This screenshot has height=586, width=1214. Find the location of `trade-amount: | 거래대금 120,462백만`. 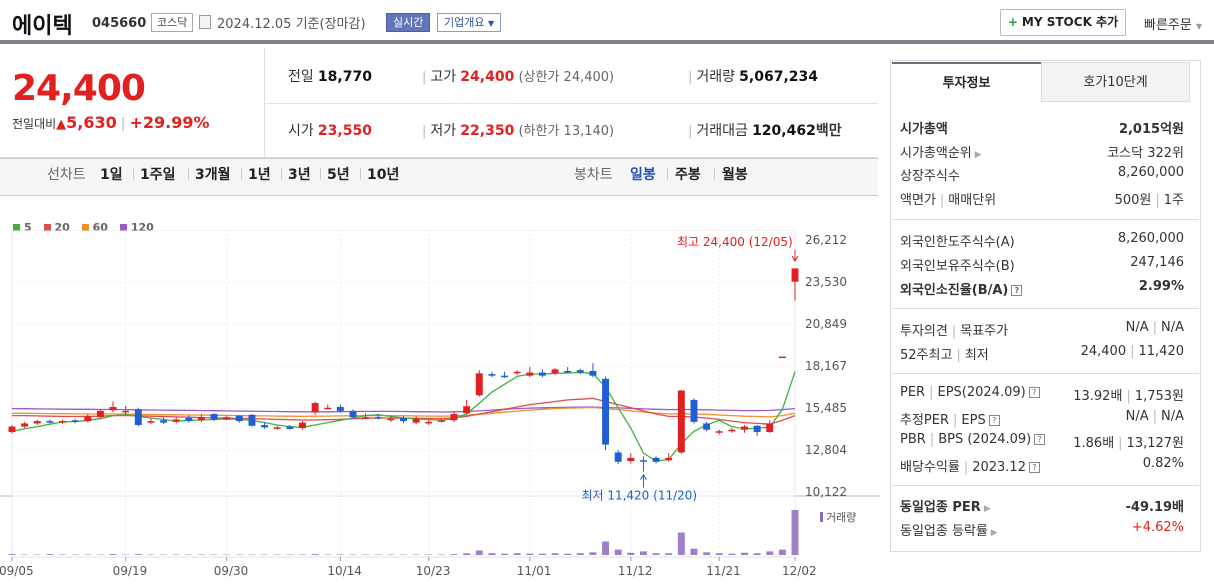

trade-amount: | 거래대금 120,462백만 is located at coordinates (765, 131).